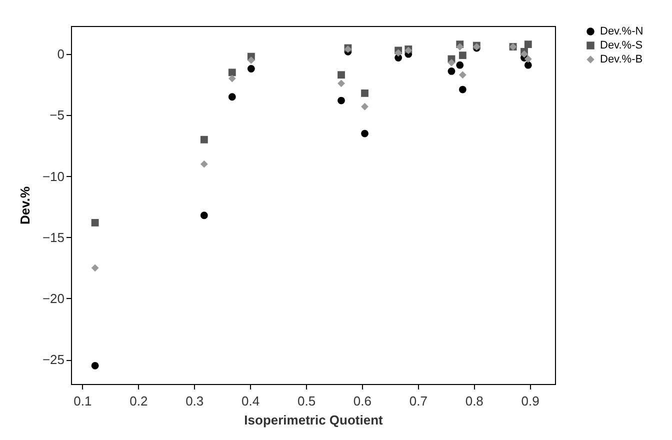  What do you see at coordinates (83, 401) in the screenshot?
I see `x-tick-label: 0.1` at bounding box center [83, 401].